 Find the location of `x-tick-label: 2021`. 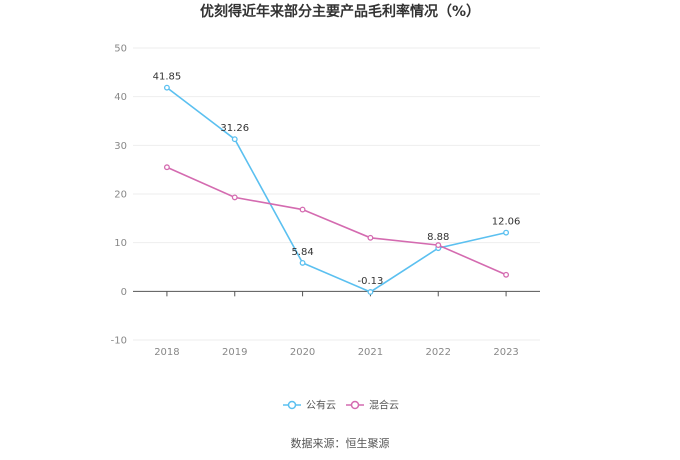

x-tick-label: 2021 is located at coordinates (370, 352).